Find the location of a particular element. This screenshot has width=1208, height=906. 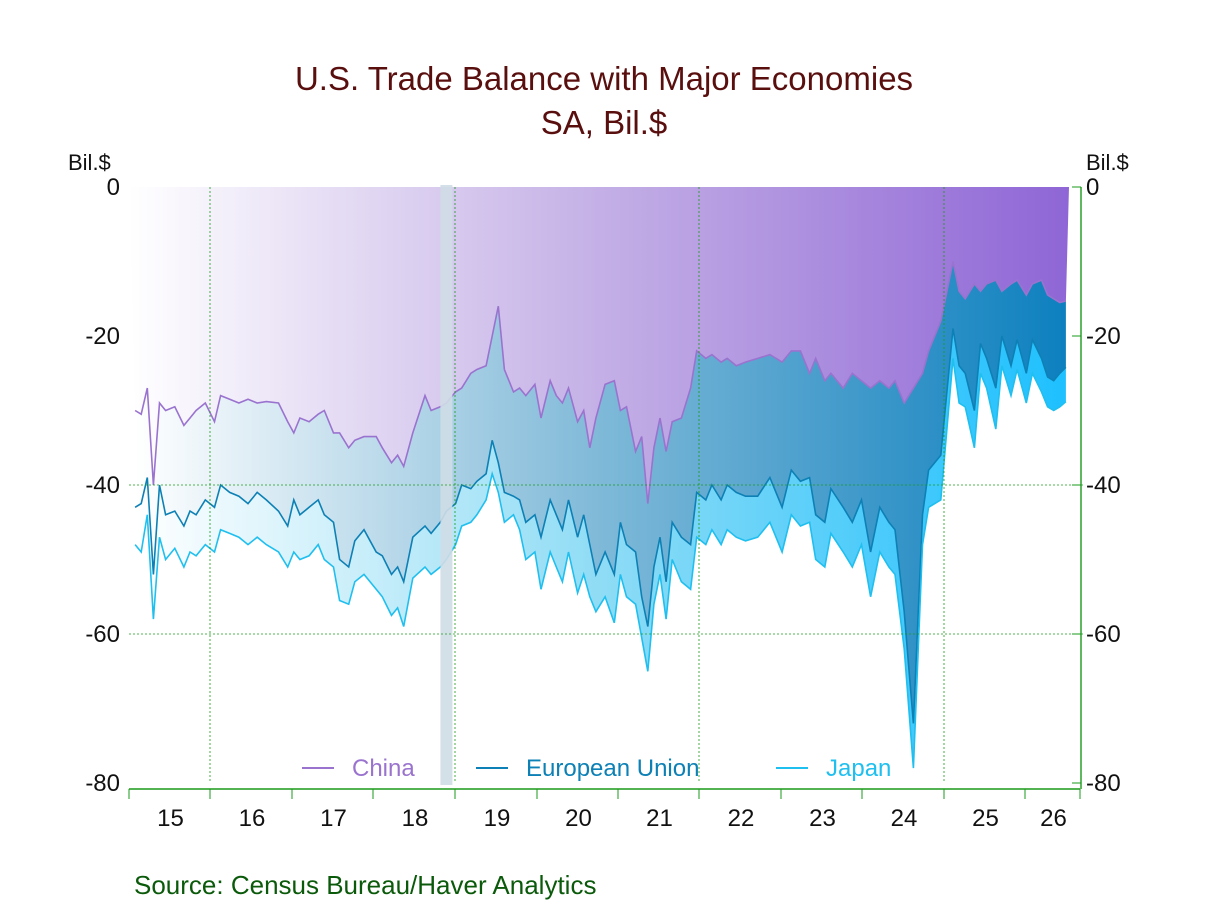

legend-label-japan: Japan is located at coordinates (858, 768).